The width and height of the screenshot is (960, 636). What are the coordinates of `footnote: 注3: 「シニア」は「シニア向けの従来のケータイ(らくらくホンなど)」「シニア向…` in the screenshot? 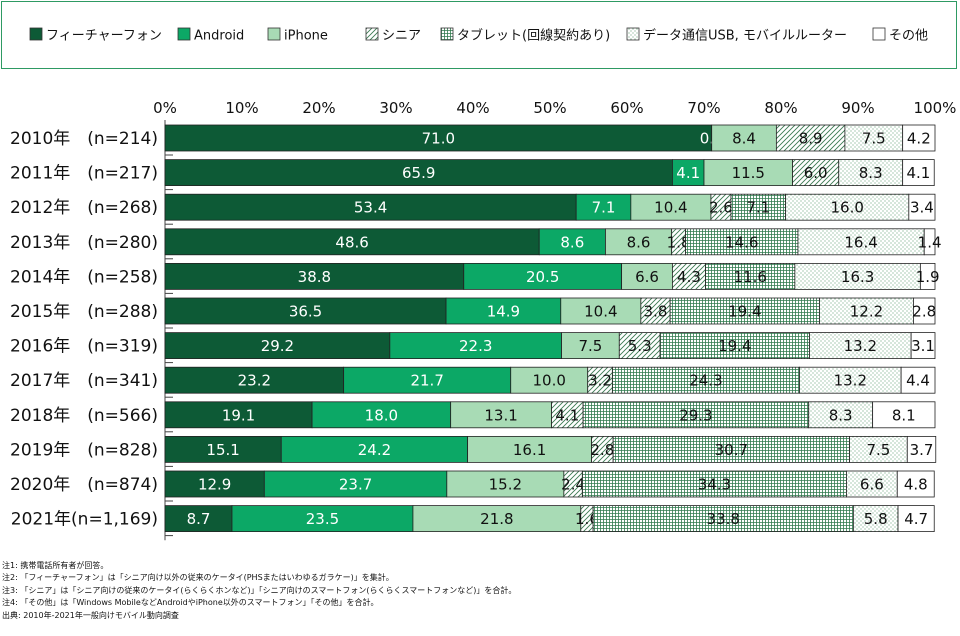 It's located at (259, 590).